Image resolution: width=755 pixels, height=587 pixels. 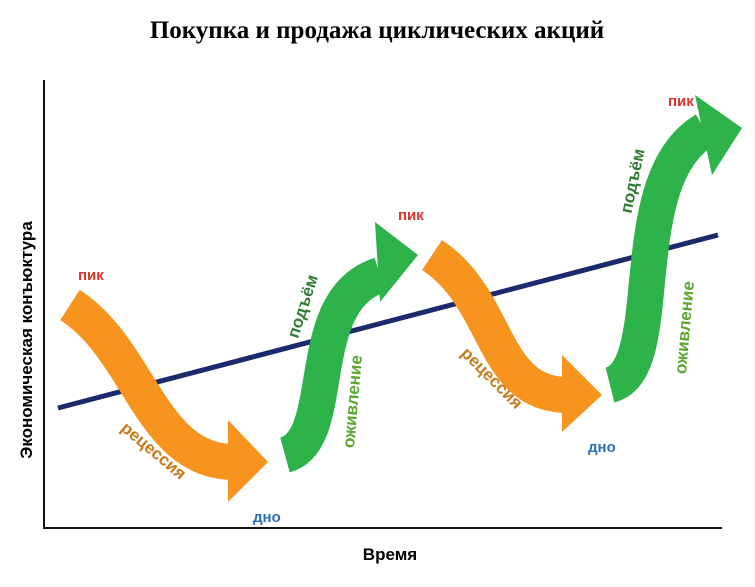 What do you see at coordinates (377, 30) in the screenshot?
I see `title: Покупка и продажа циклических акций` at bounding box center [377, 30].